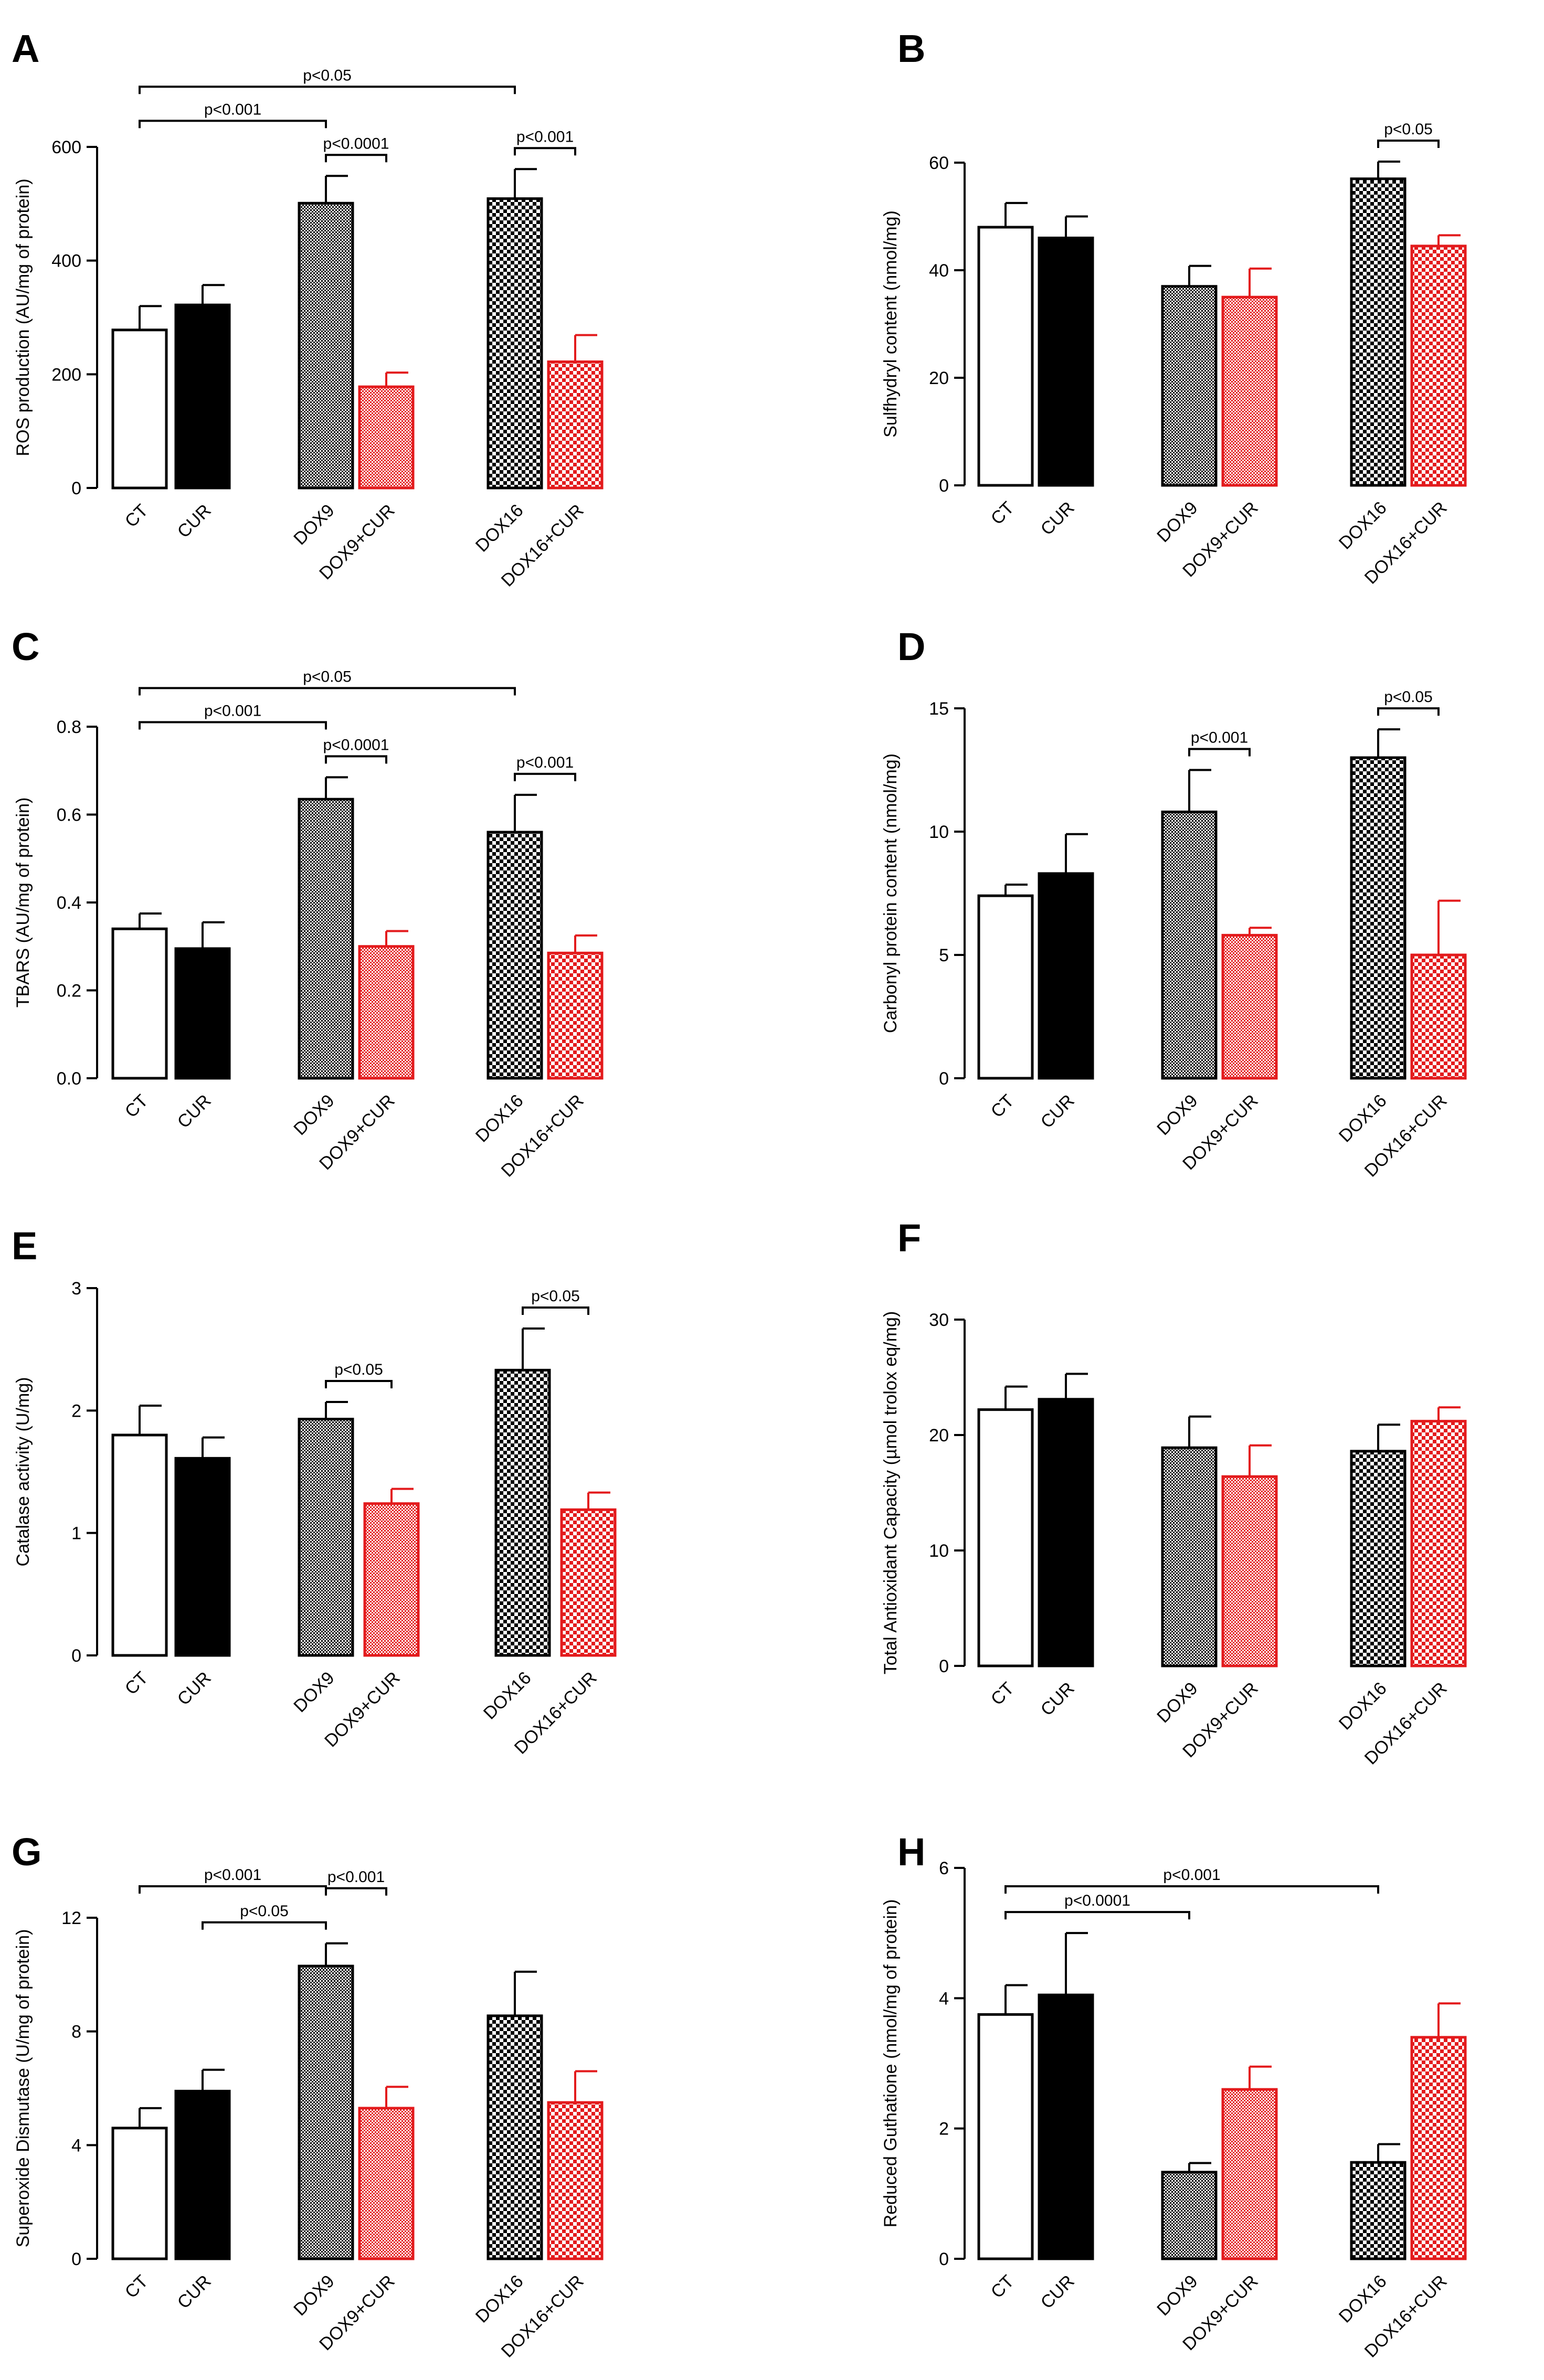  I want to click on y-tick-label: 20, so click(939, 1436).